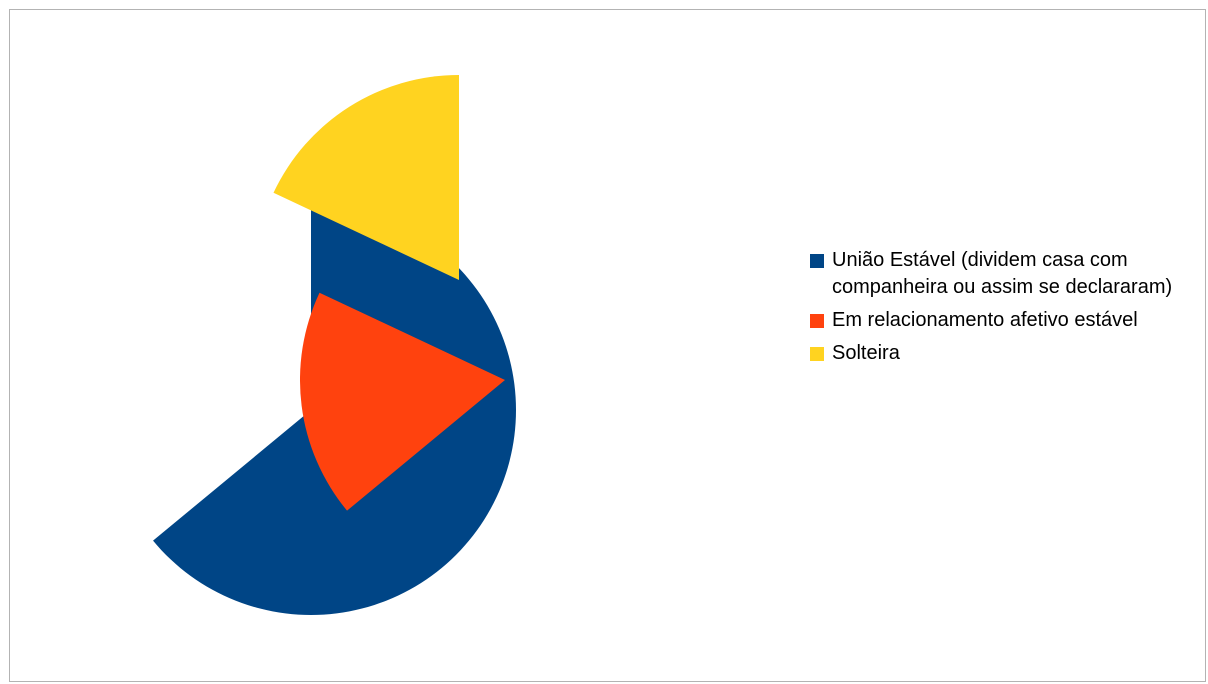 The height and width of the screenshot is (684, 1208). What do you see at coordinates (1005, 353) in the screenshot?
I see `legend-item: Solteira` at bounding box center [1005, 353].